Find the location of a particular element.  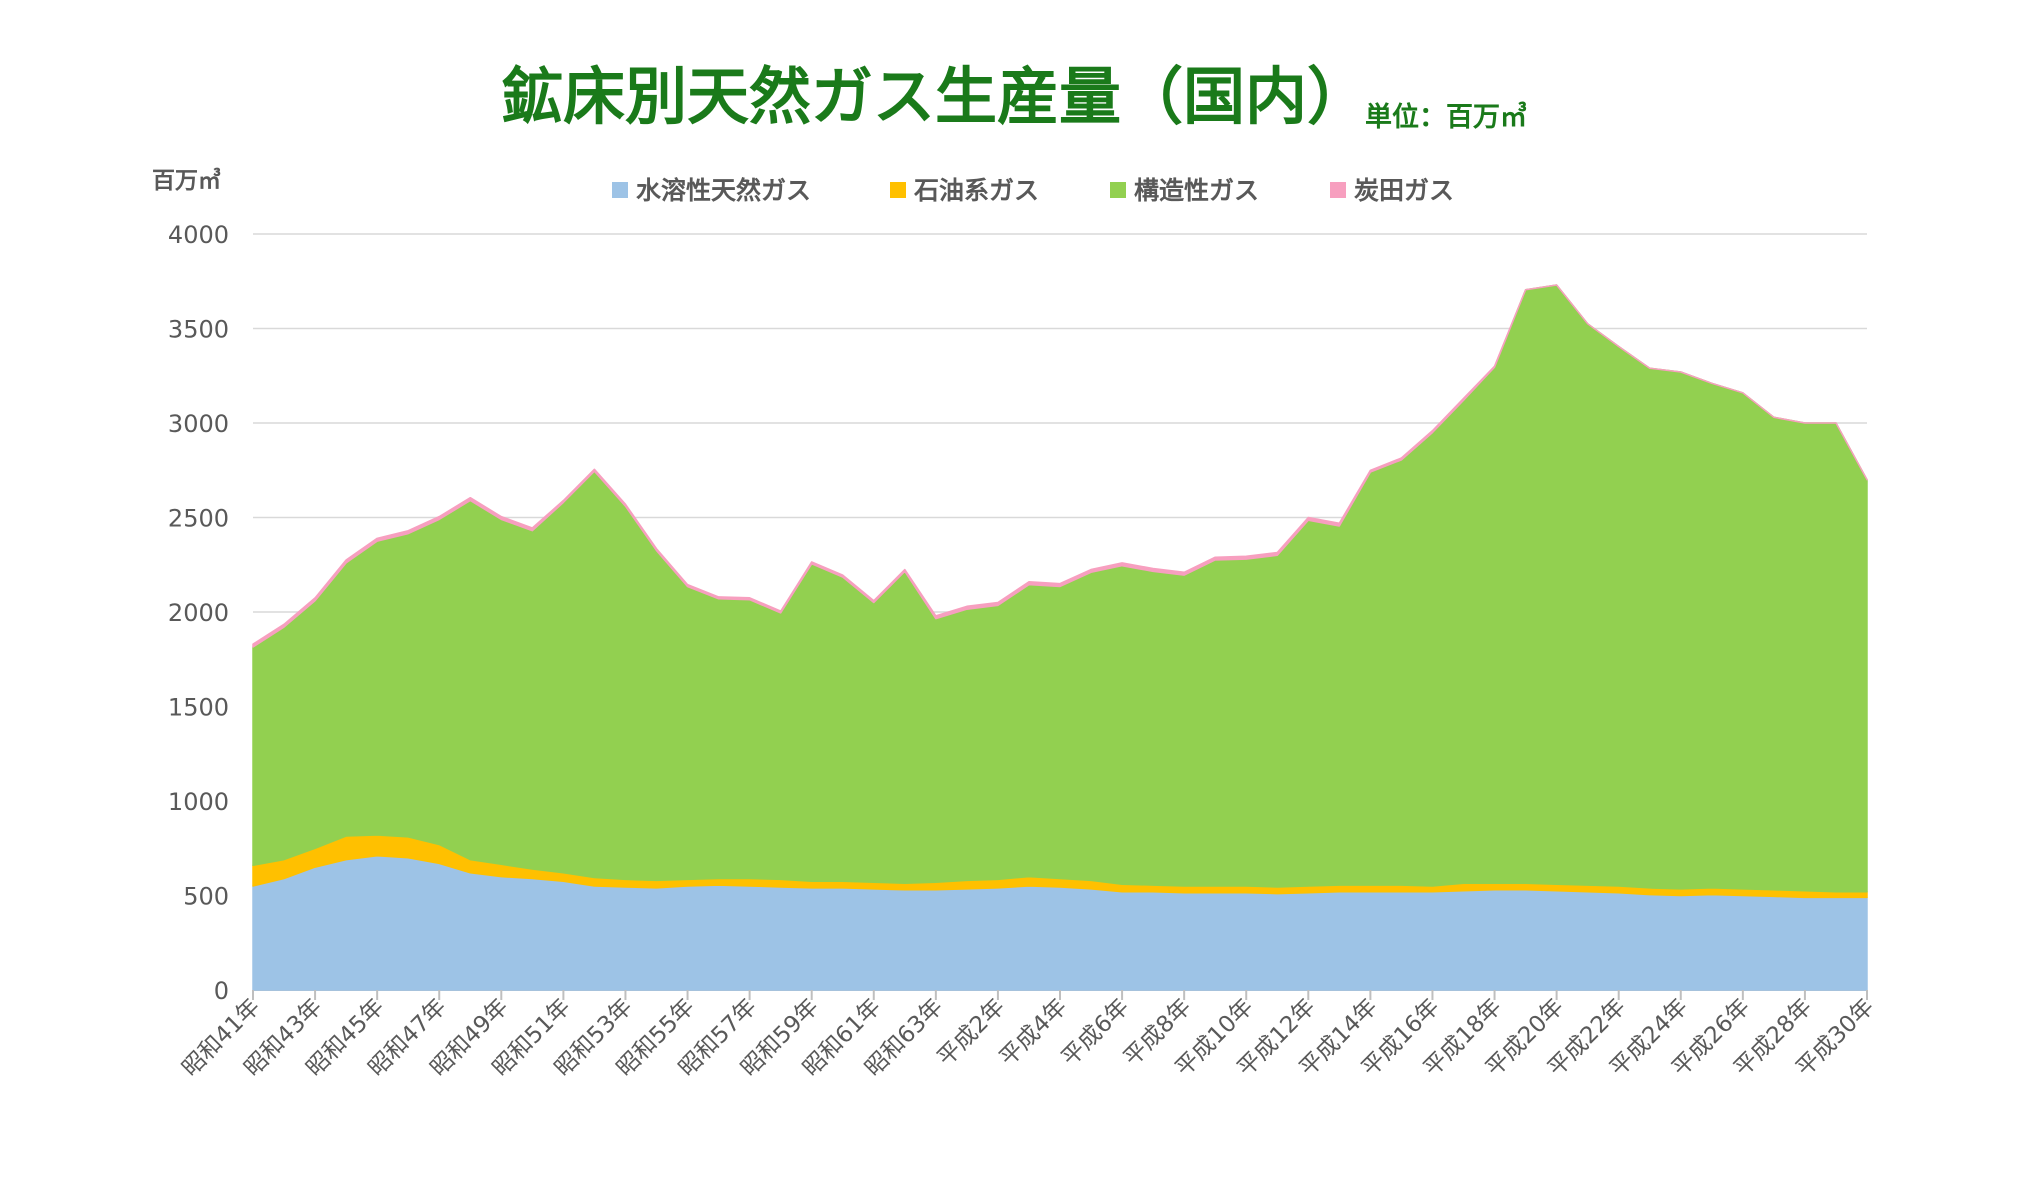

y-axis-unit-label: 百万㎥ is located at coordinates (186, 180).